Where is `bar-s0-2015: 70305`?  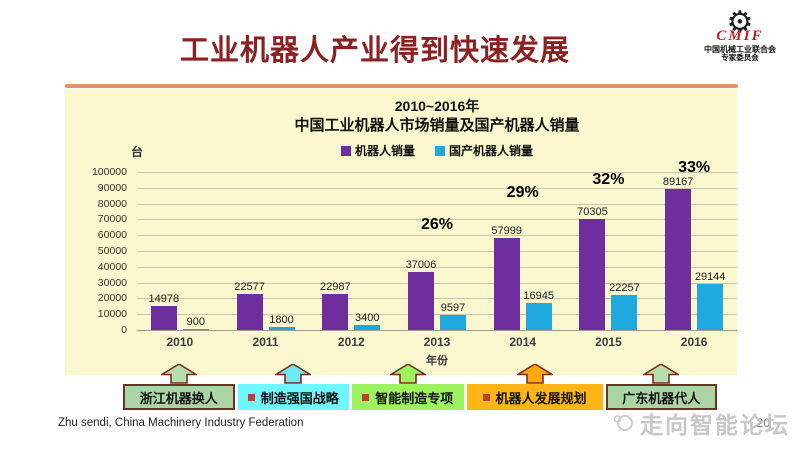
bar-s0-2015: 70305 is located at coordinates (592, 268).